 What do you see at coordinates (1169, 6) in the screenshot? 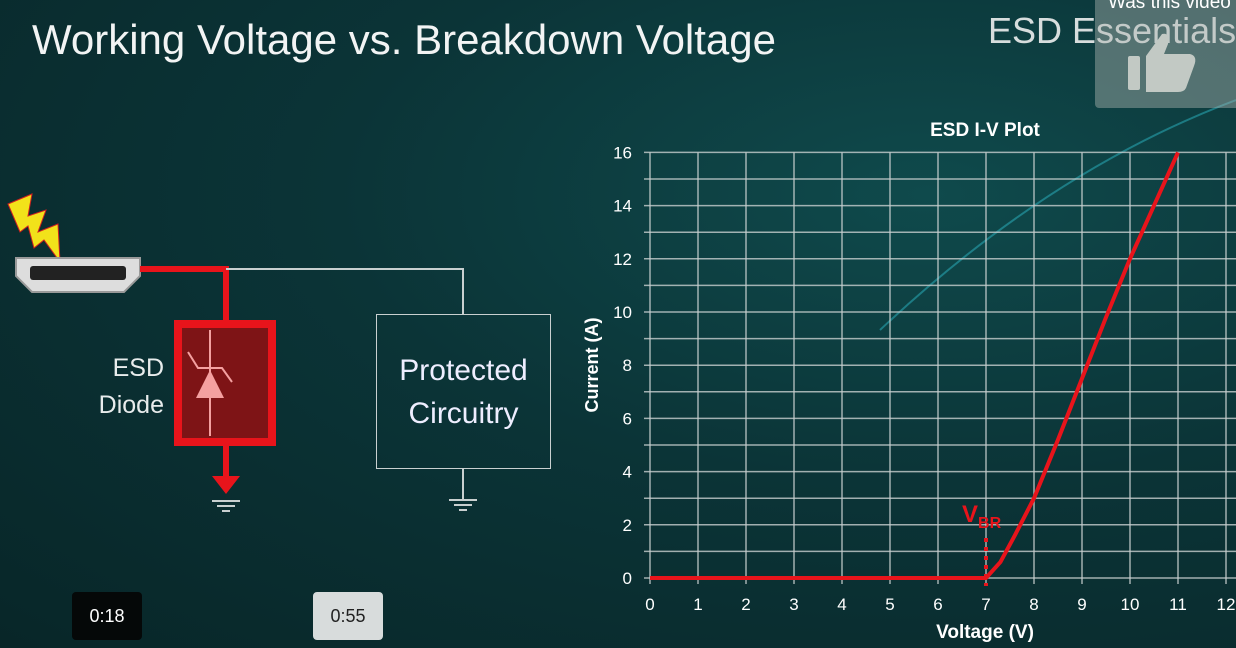
I see `feedback-prompt: Was this video` at bounding box center [1169, 6].